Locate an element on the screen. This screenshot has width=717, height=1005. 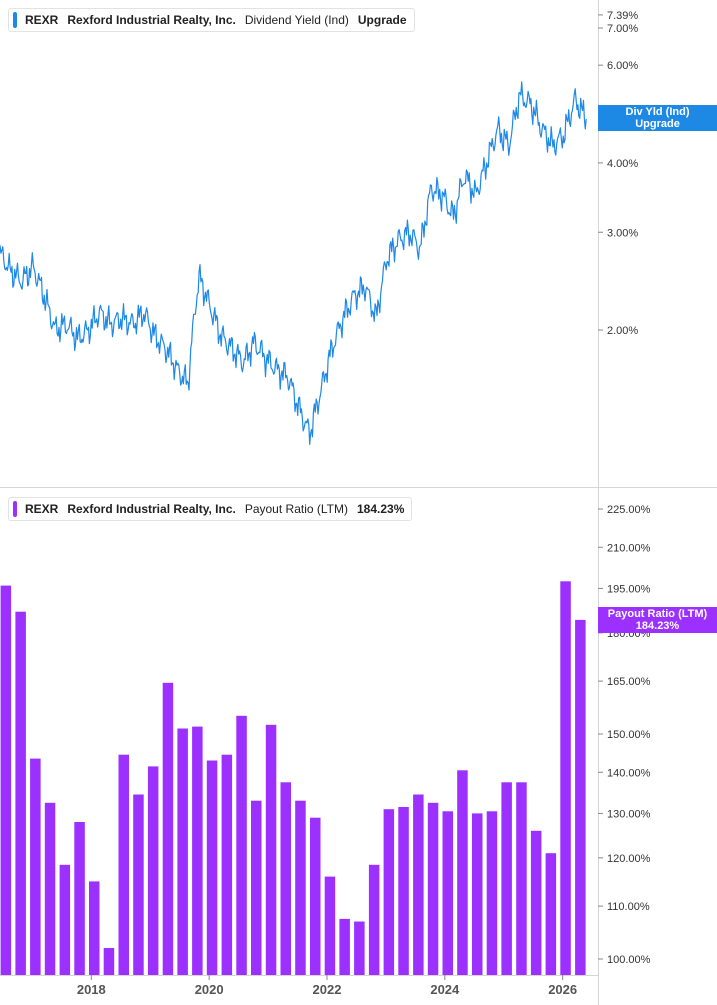
y-tick-label: 7.00% is located at coordinates (622, 29).